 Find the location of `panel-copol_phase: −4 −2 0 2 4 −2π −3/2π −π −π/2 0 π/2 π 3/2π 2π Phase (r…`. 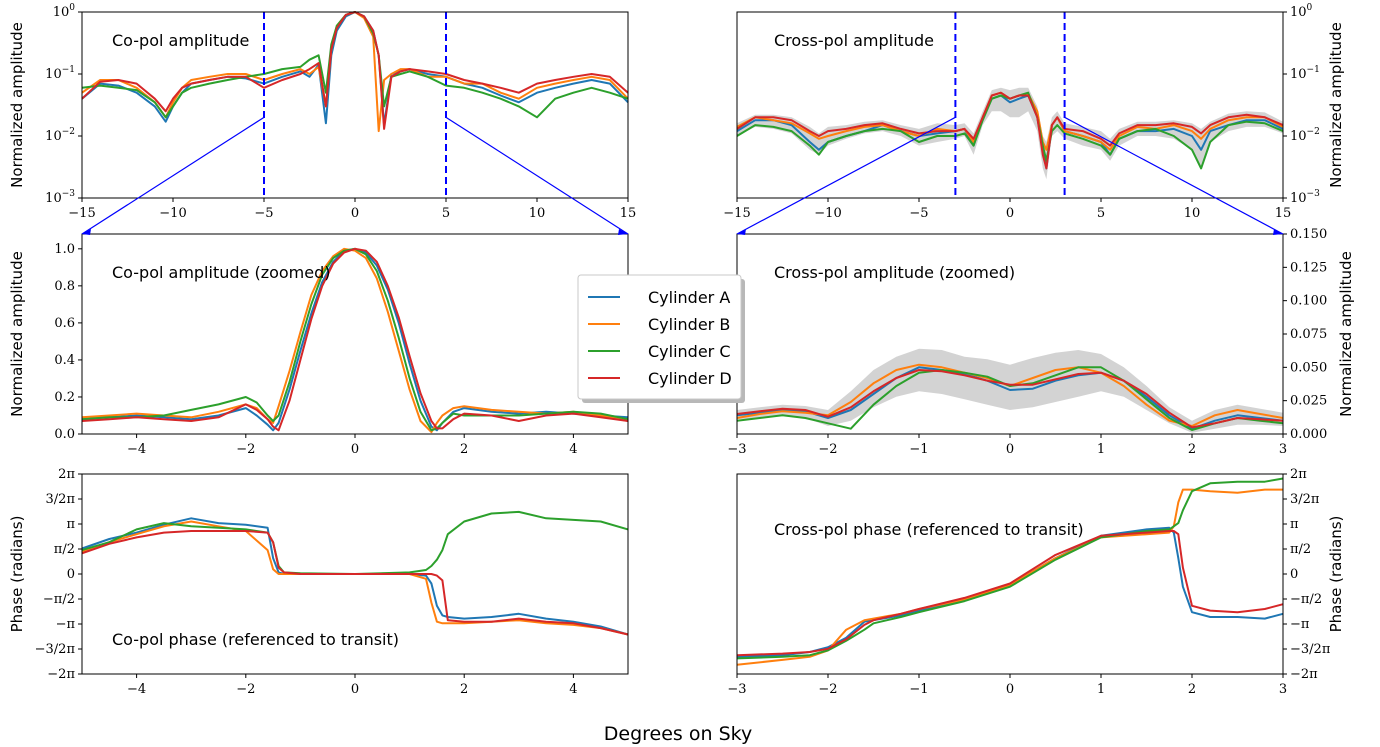

panel-copol_phase: −4 −2 0 2 4 −2π −3/2π −π −π/2 0 π/2 π 3/2π 2π Phase (r… is located at coordinates (318, 582).